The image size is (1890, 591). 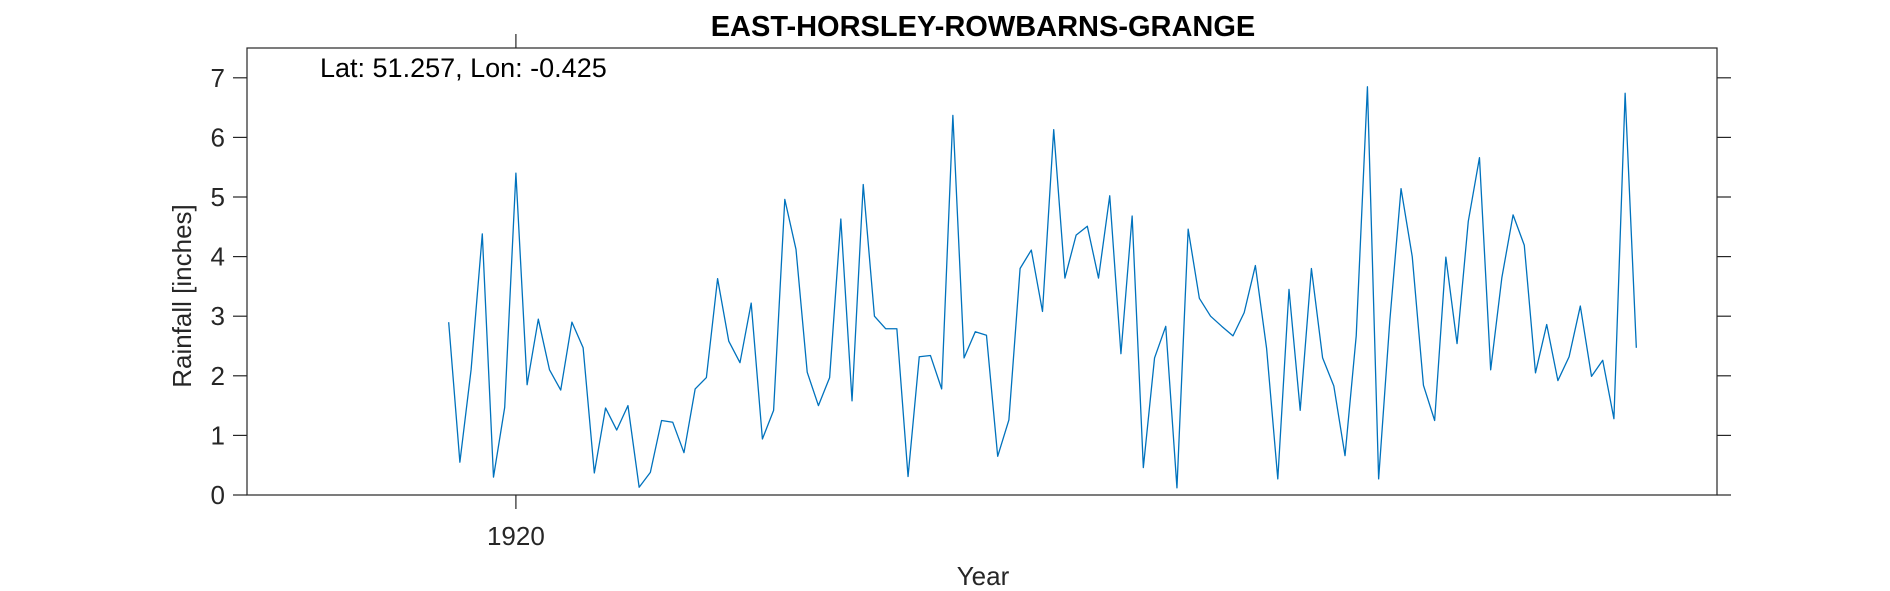 What do you see at coordinates (218, 495) in the screenshot?
I see `y-tick-label: 0` at bounding box center [218, 495].